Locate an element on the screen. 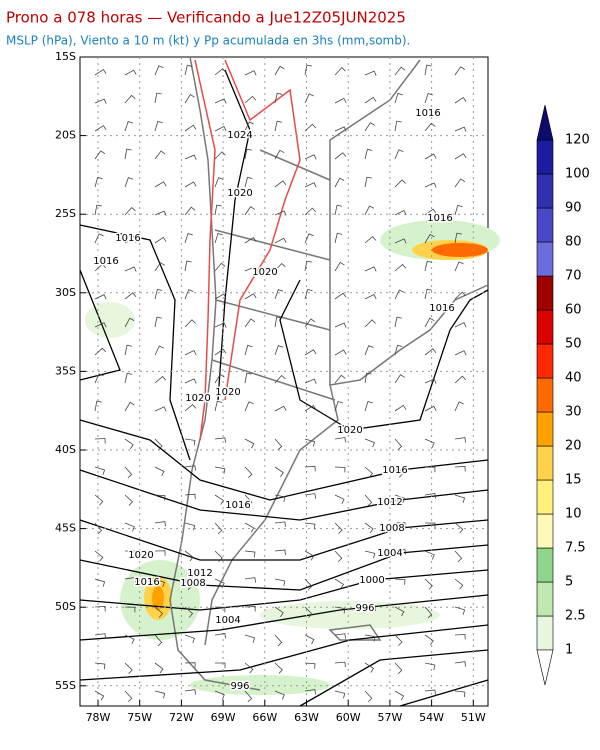 The image size is (600, 750). isobar-label: 1004 is located at coordinates (389, 553).